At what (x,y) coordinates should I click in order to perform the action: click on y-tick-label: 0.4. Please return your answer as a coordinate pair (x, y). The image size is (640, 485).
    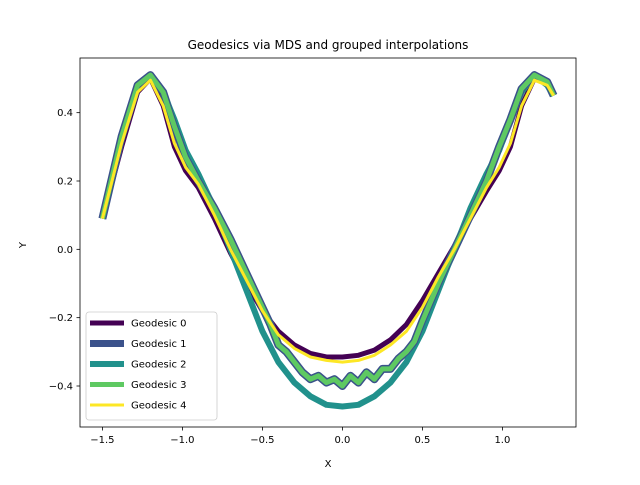
    Looking at the image, I should click on (65, 113).